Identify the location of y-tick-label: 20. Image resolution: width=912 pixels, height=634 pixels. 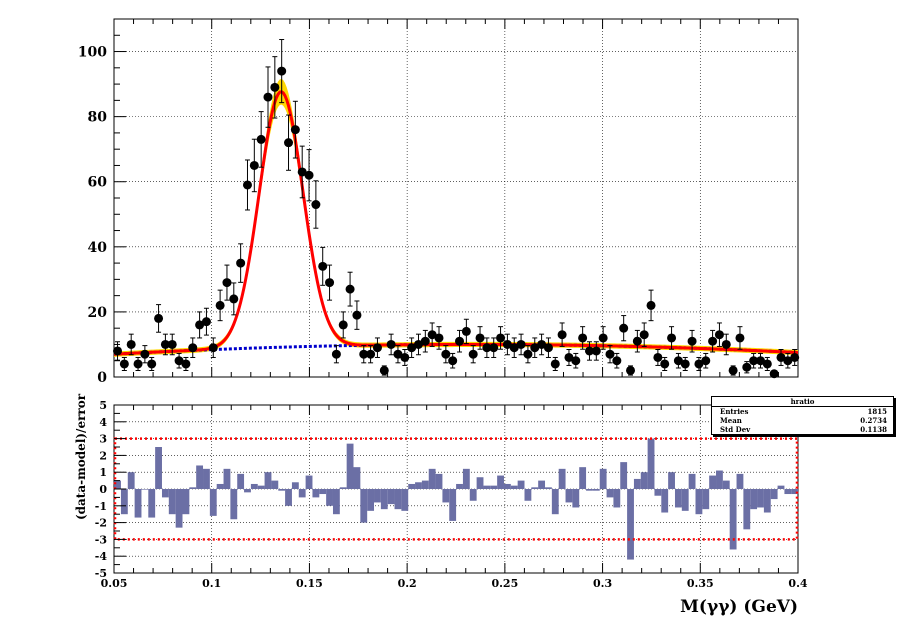
(98, 313).